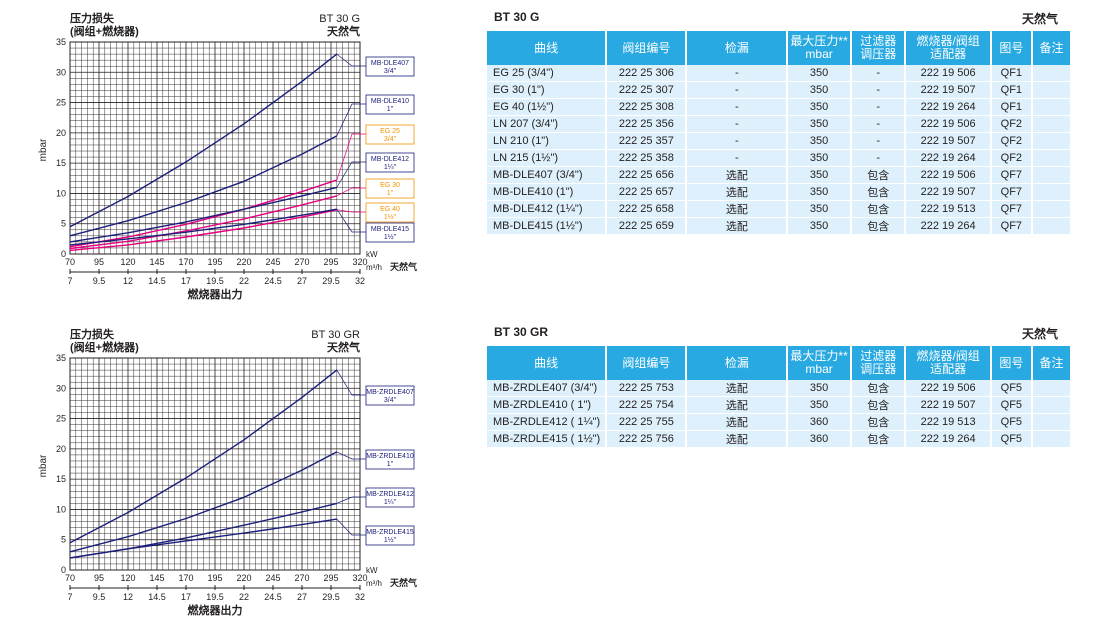  What do you see at coordinates (61, 358) in the screenshot?
I see `y-tick-label: 35` at bounding box center [61, 358].